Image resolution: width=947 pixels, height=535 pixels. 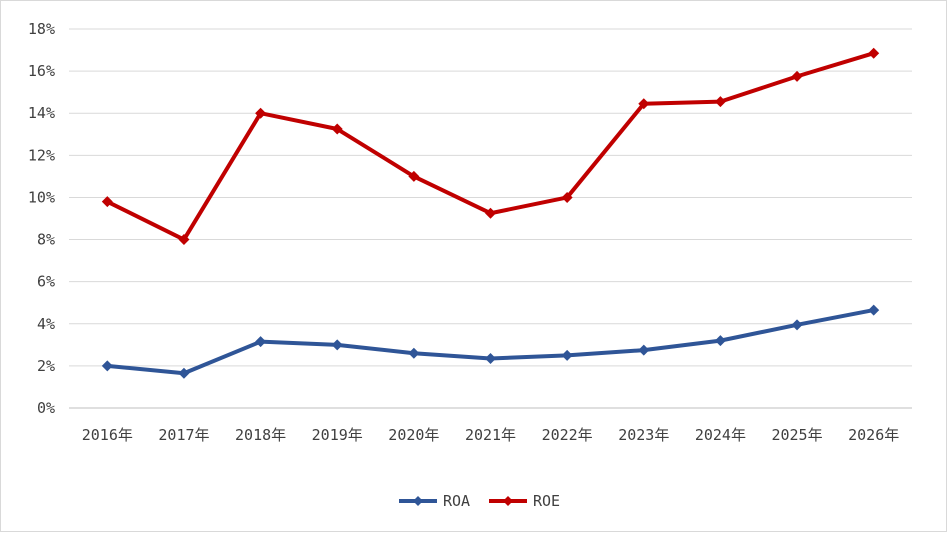 I want to click on y-tick-label: 4%, so click(x=46, y=324).